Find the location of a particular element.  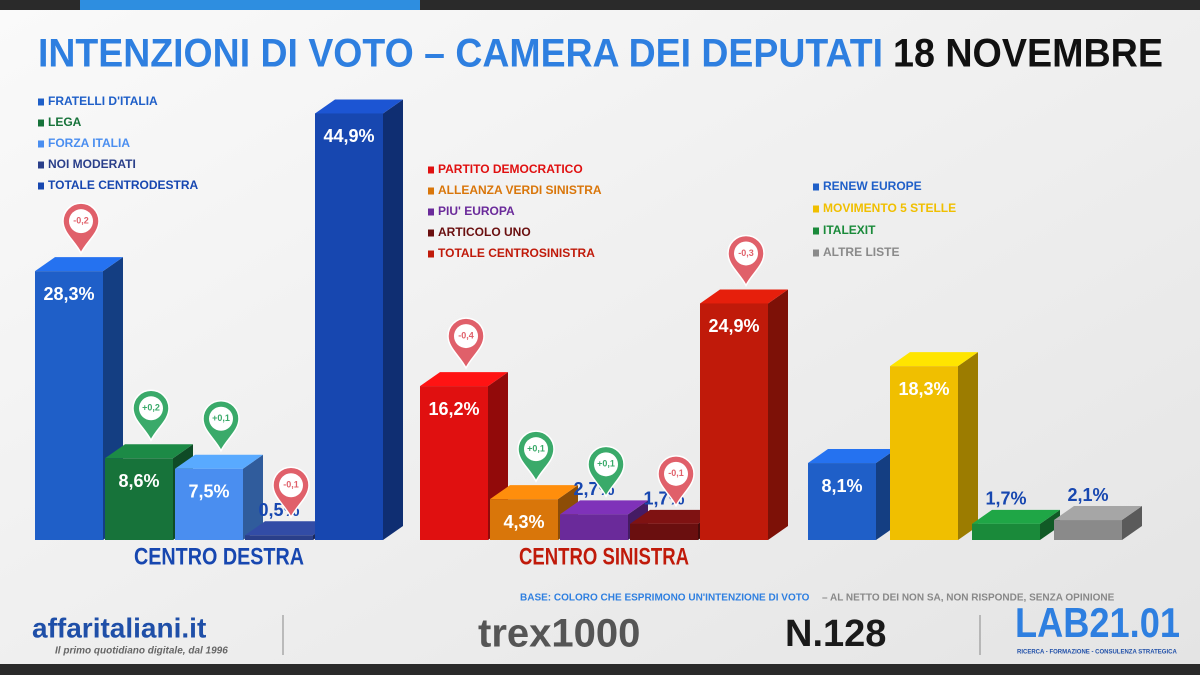

legend-label: LEGA is located at coordinates (65, 122).